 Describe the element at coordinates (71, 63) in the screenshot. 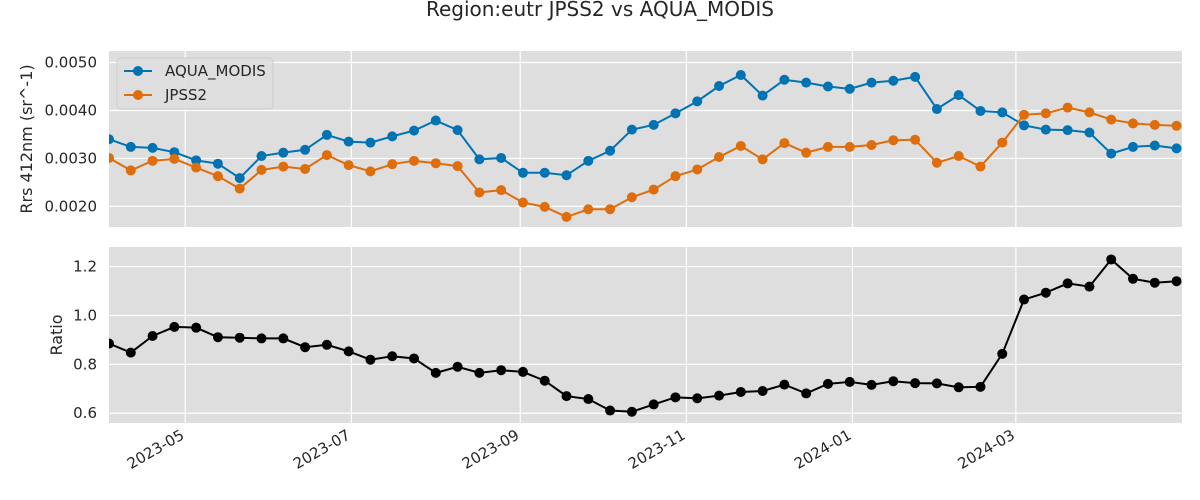

I see `y-tick-label: 0.0050` at that location.